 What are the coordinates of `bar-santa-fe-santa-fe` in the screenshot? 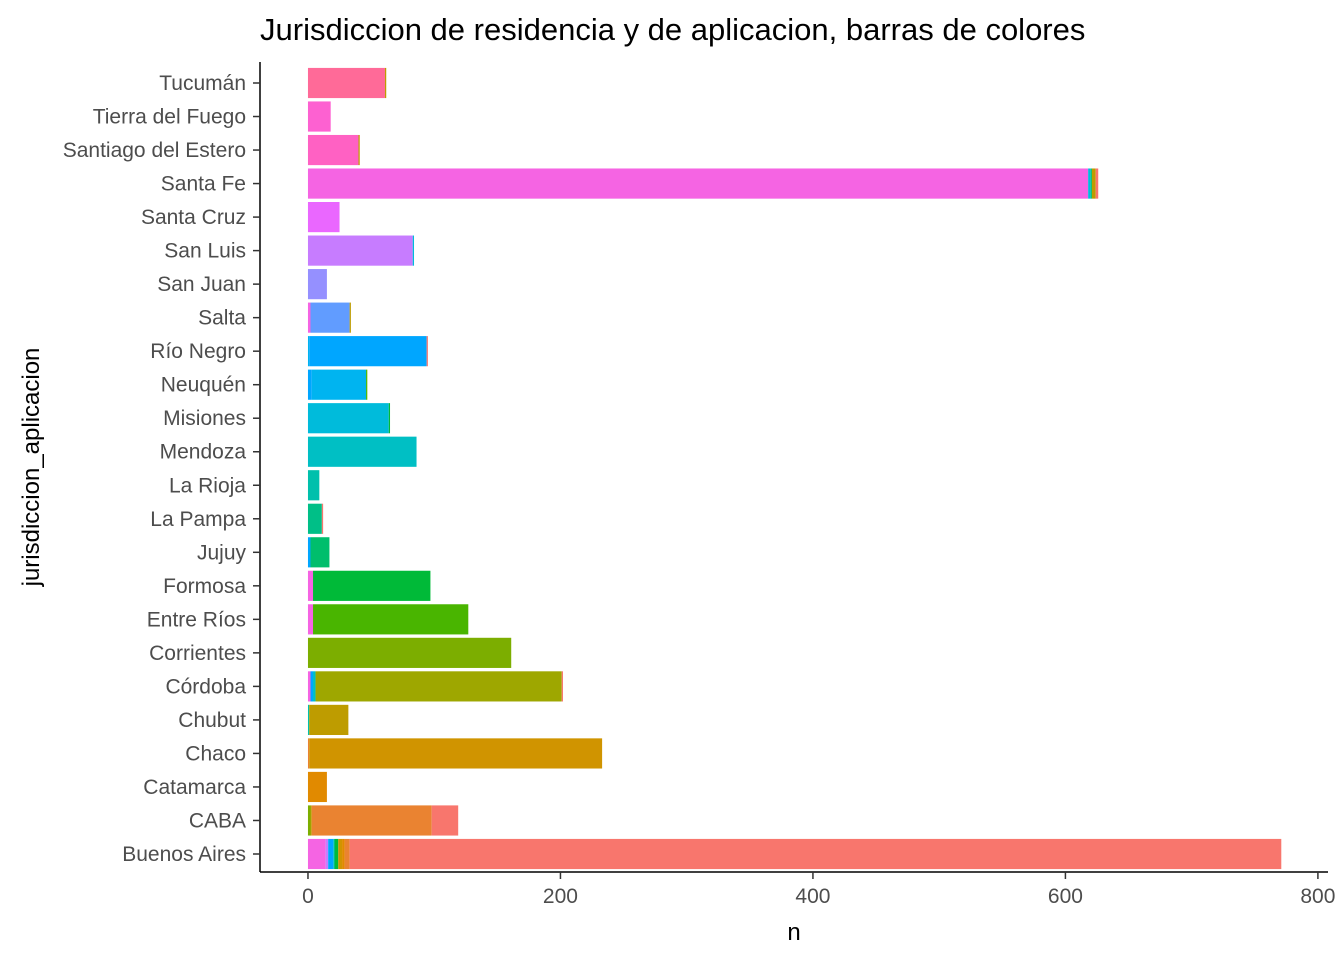 It's located at (698, 183).